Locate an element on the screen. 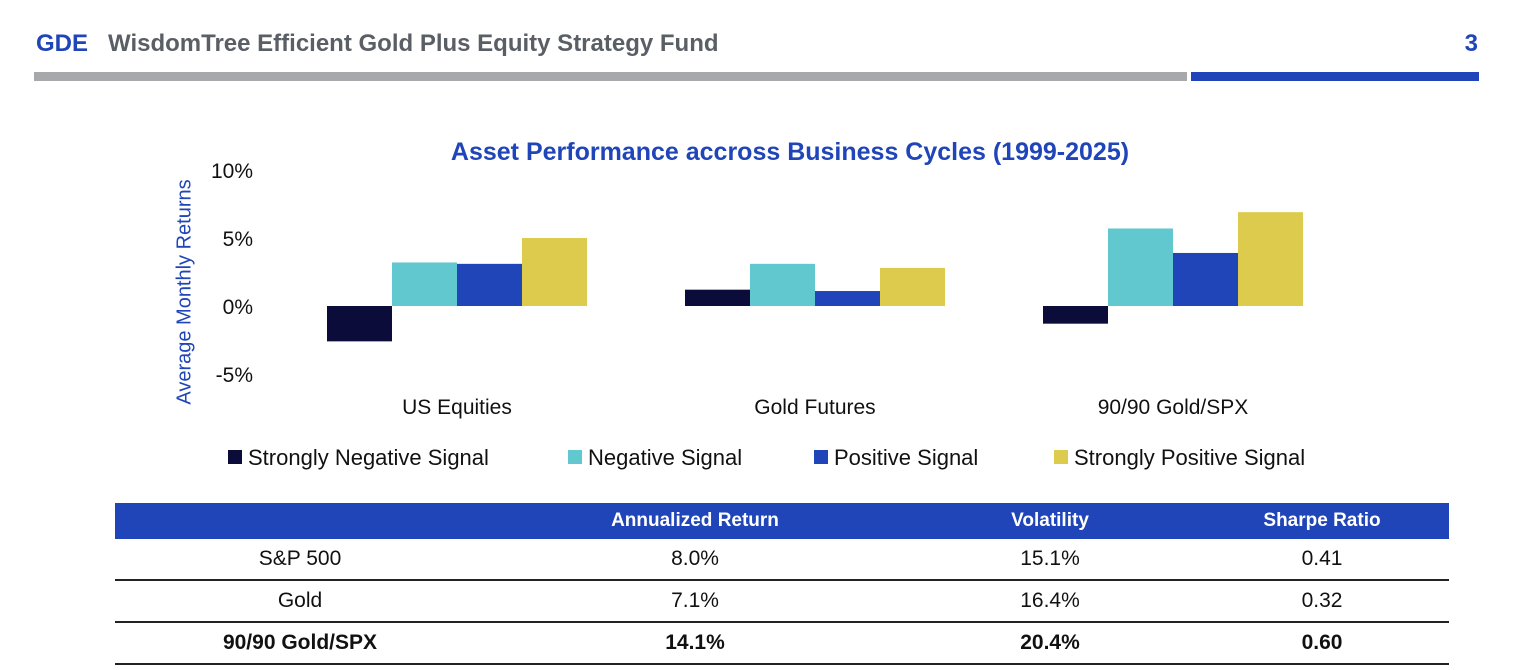 The width and height of the screenshot is (1524, 670). header-rule-blue is located at coordinates (1335, 76).